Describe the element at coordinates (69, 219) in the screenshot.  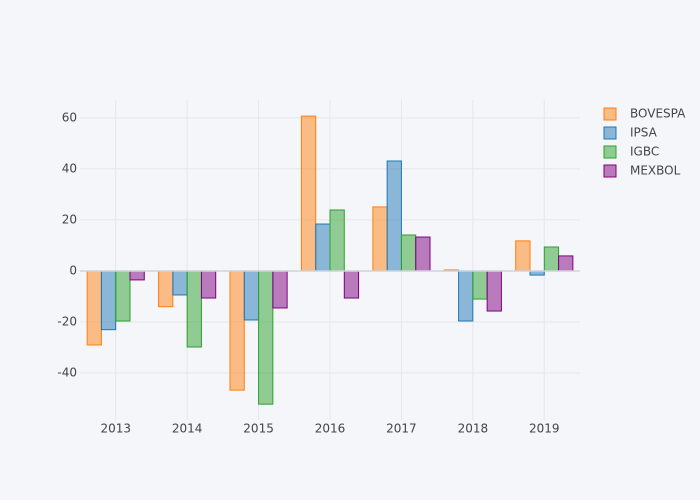
I see `y-tick-label: 20` at that location.